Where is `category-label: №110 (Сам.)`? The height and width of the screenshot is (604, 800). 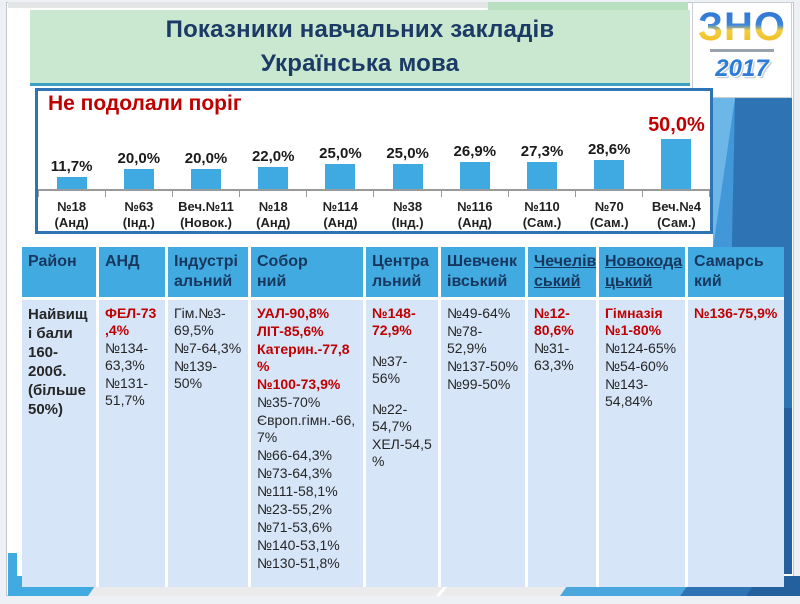 category-label: №110 (Сам.) is located at coordinates (541, 215).